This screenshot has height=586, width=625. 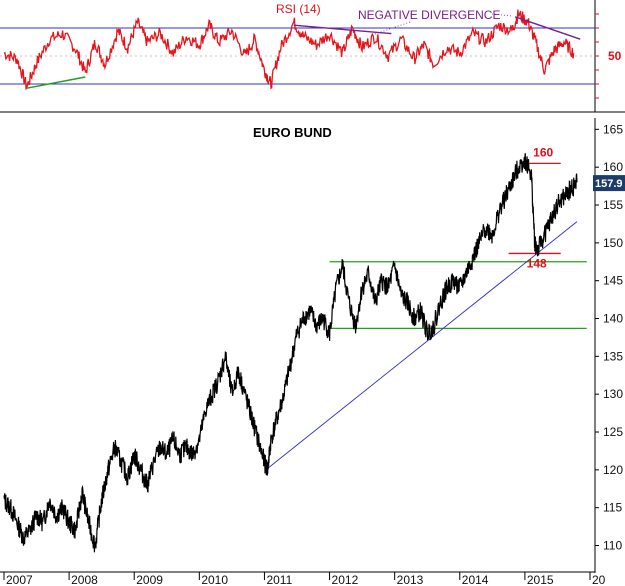 I want to click on rsi-tick-labels: 50, so click(x=608, y=56).